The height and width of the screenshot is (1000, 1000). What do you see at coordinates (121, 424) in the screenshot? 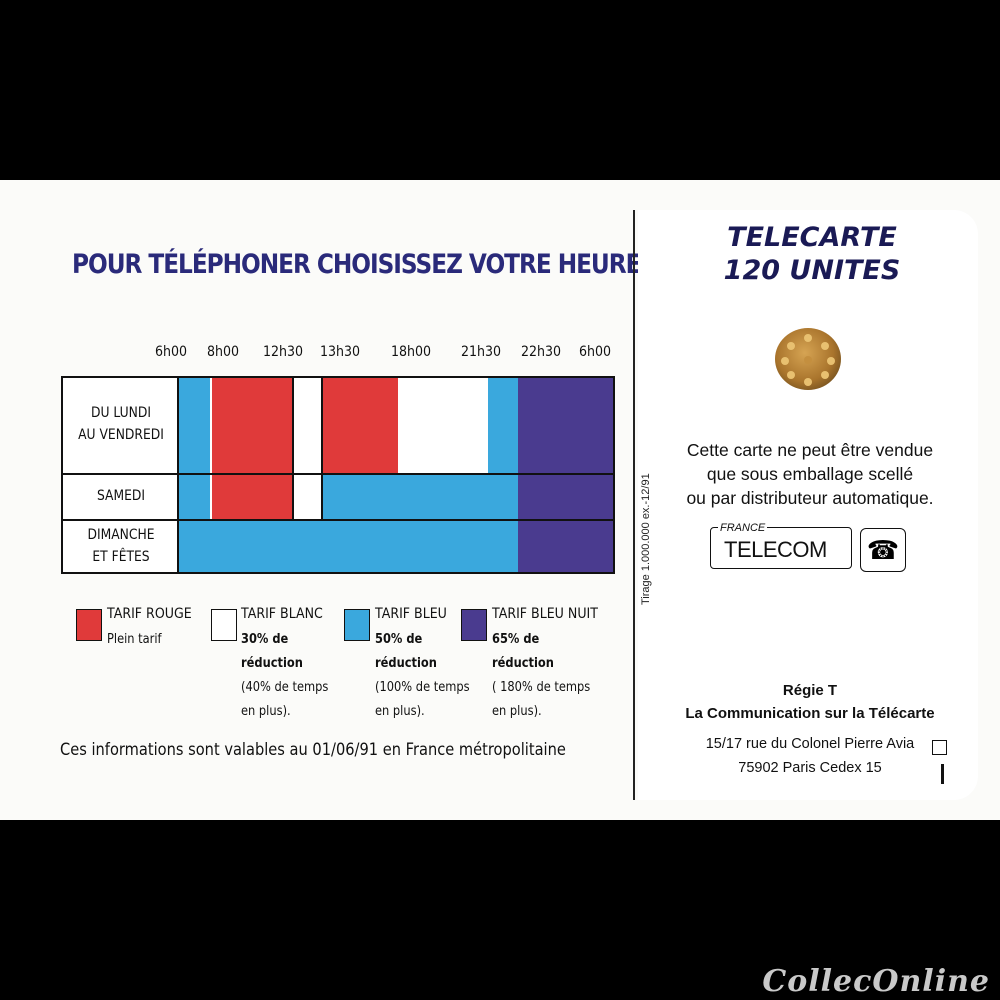
I see `row-label-weekday: DU LUNDI AU VENDREDI` at bounding box center [121, 424].